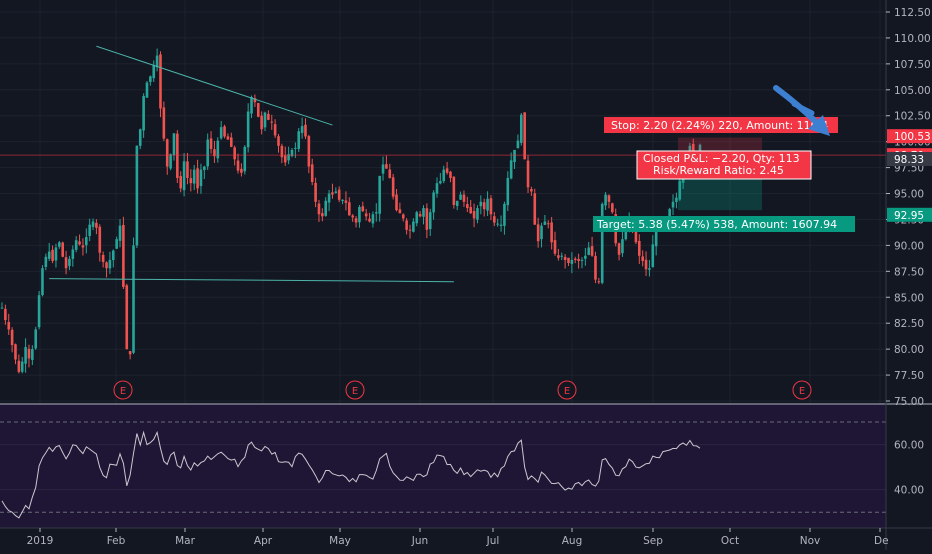  Describe the element at coordinates (493, 541) in the screenshot. I see `time-tick-label: Jul` at that location.